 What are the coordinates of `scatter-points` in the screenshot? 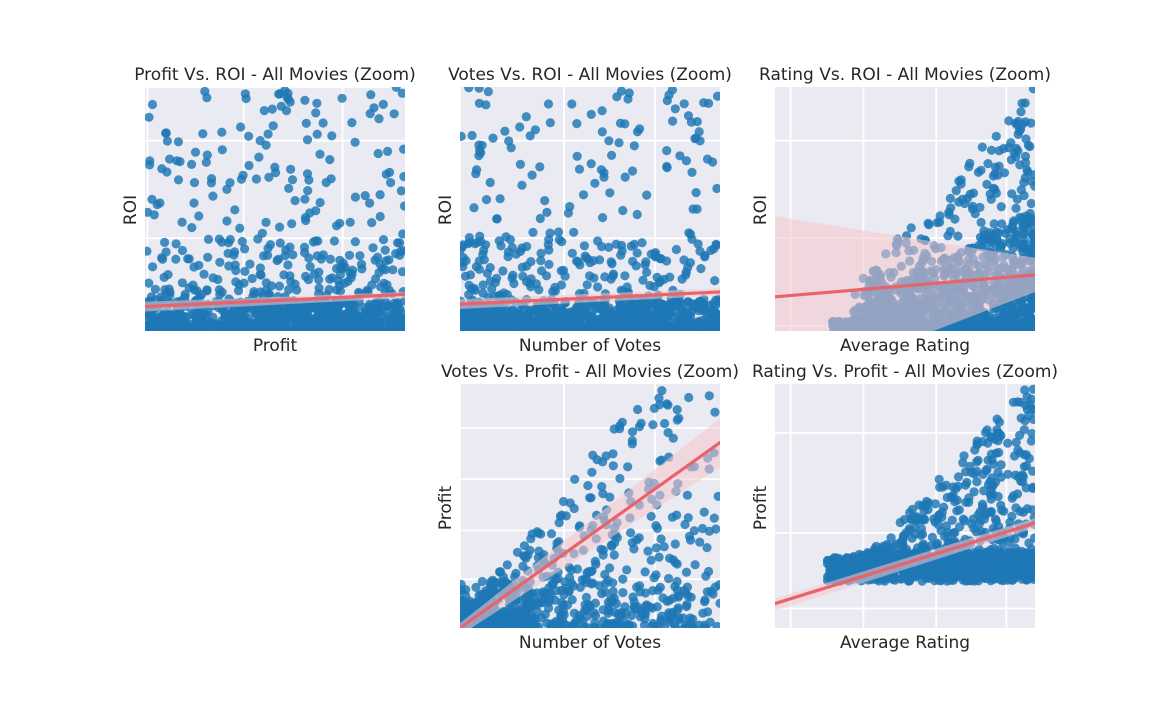 It's located at (928, 485).